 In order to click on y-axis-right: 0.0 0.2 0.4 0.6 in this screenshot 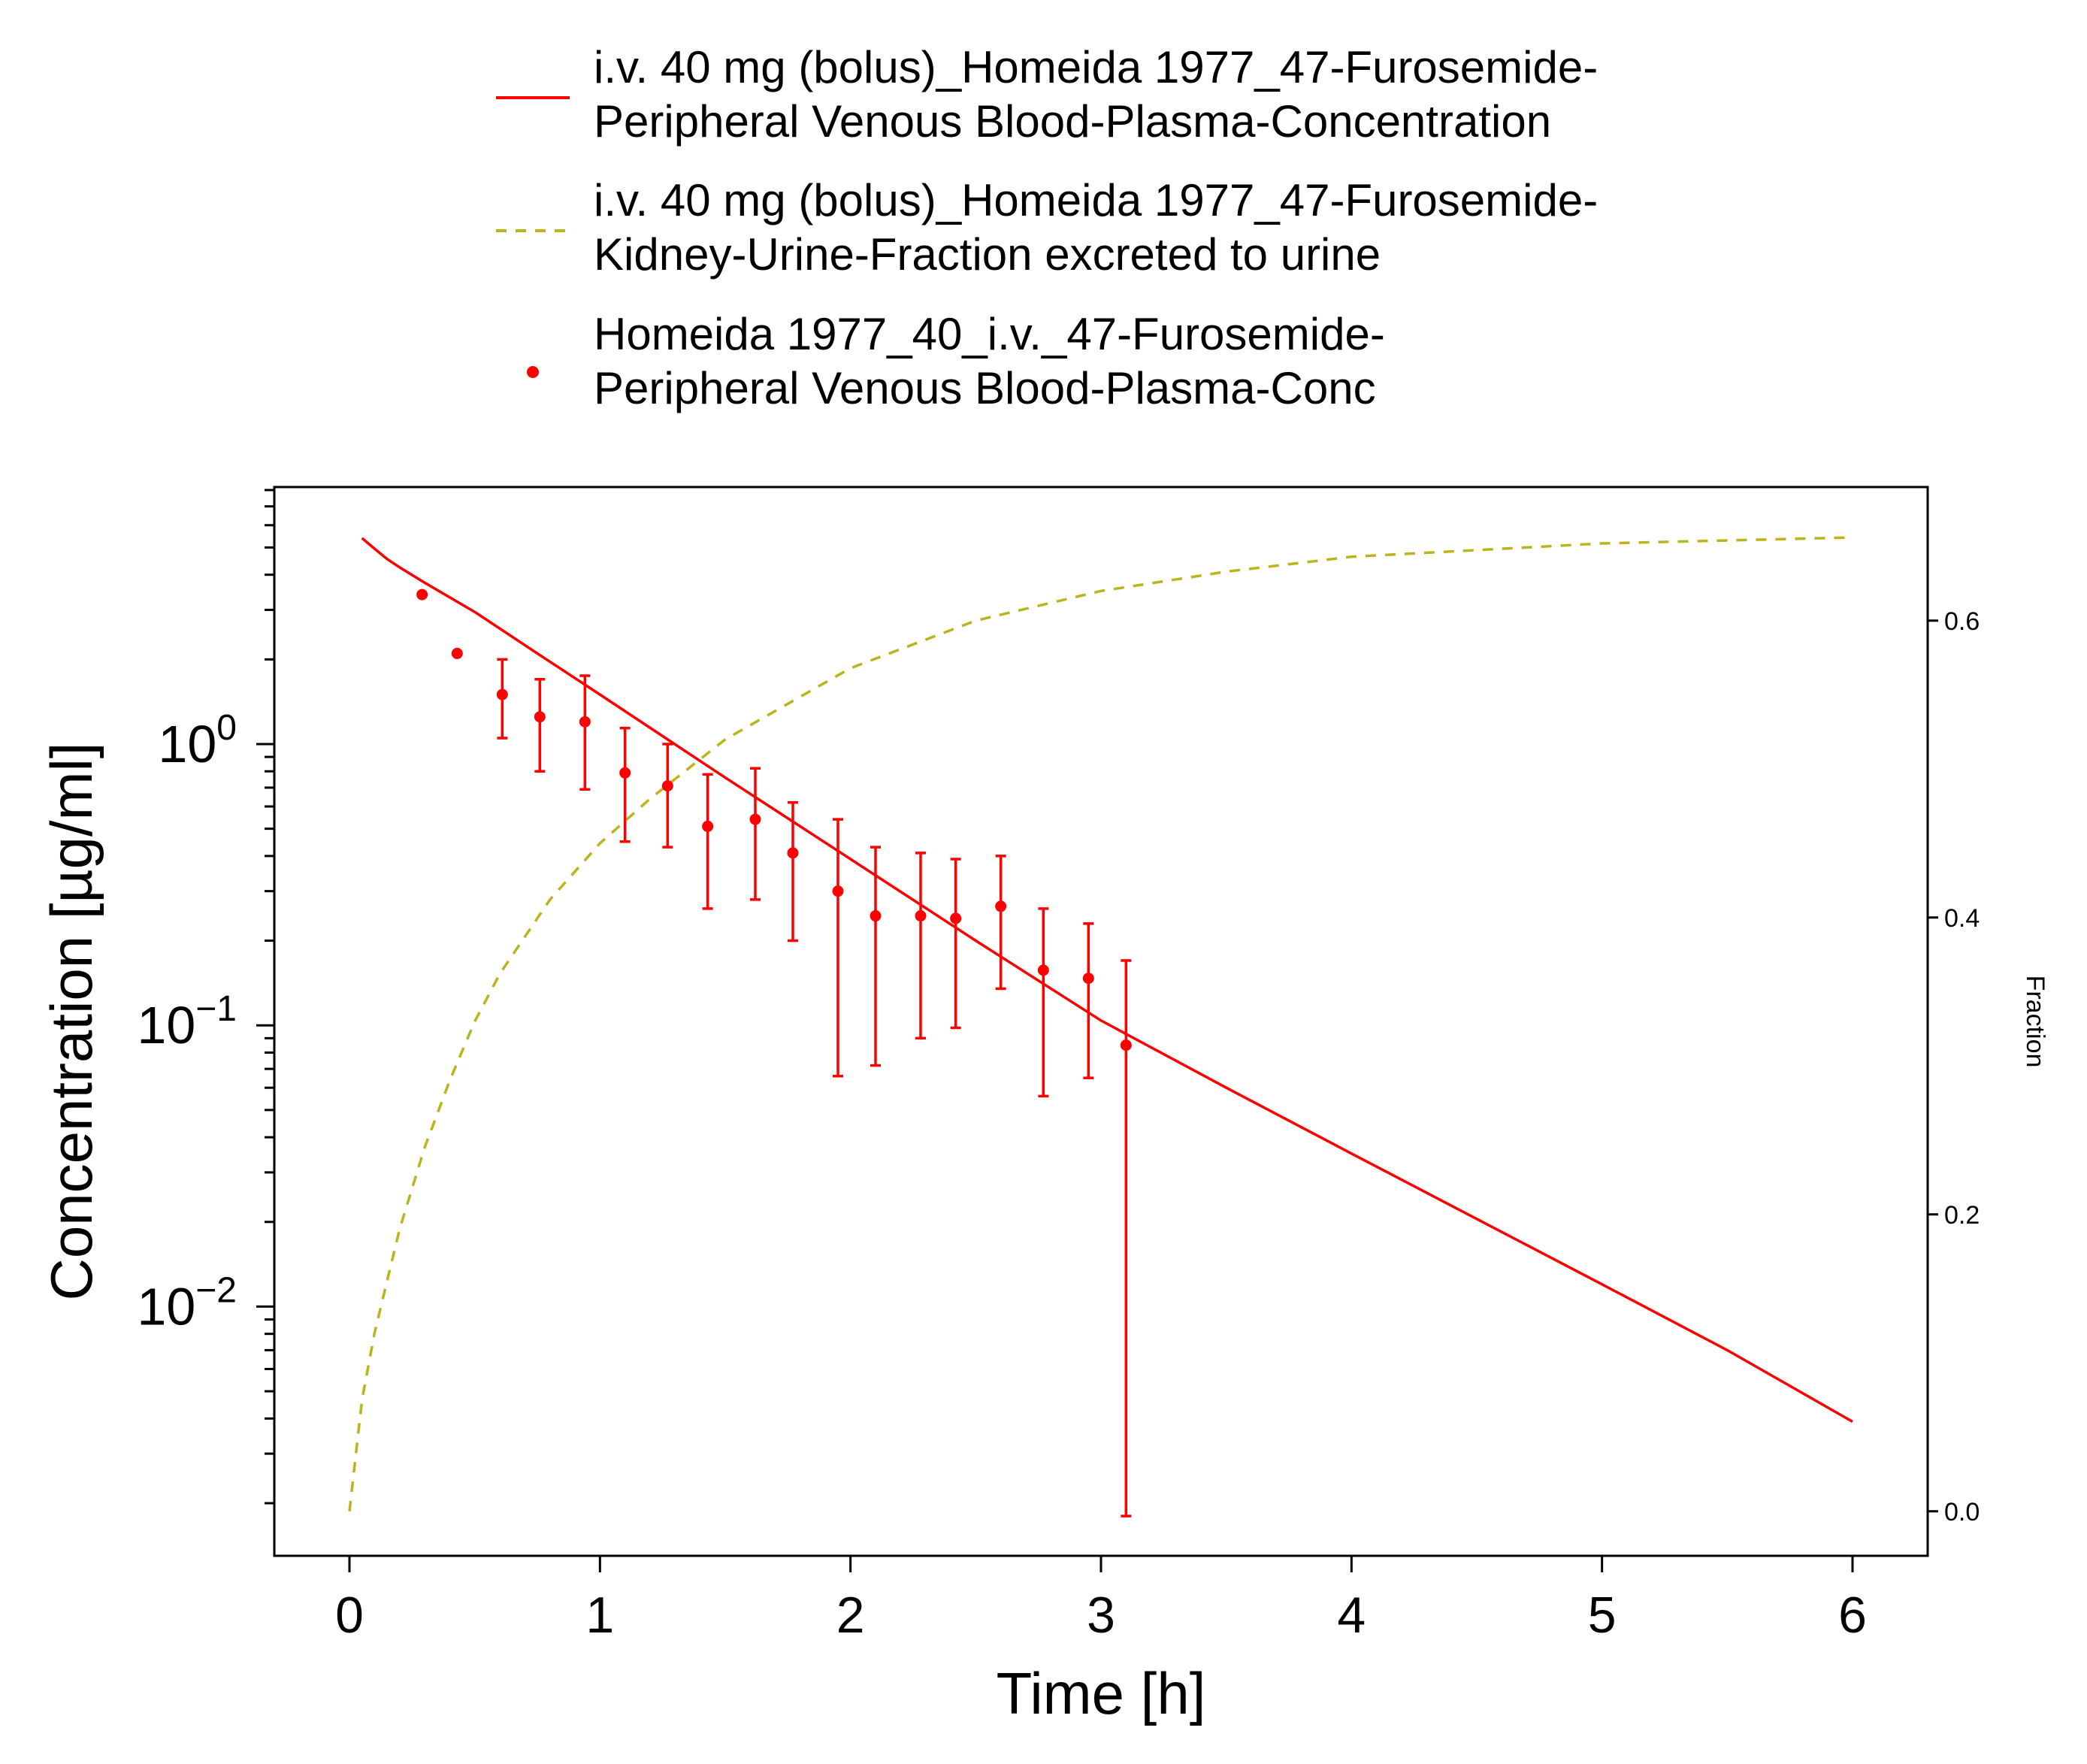, I will do `click(1954, 1066)`.